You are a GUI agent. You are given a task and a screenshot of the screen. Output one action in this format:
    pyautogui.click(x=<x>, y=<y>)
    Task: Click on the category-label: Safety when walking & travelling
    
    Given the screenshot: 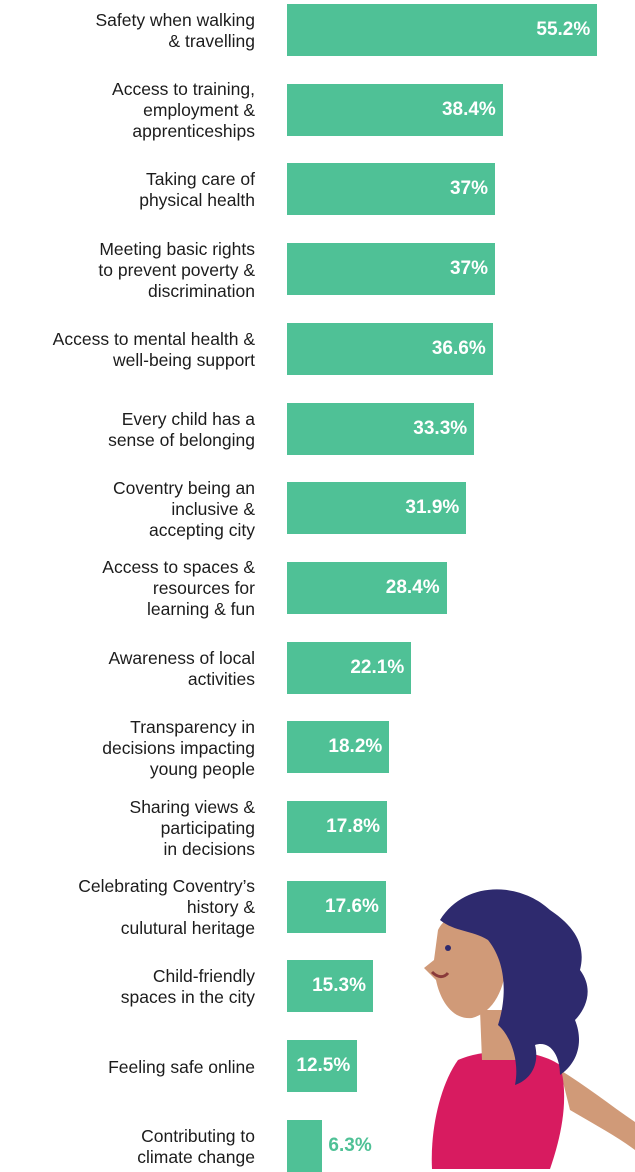 What is the action you would take?
    pyautogui.click(x=175, y=30)
    